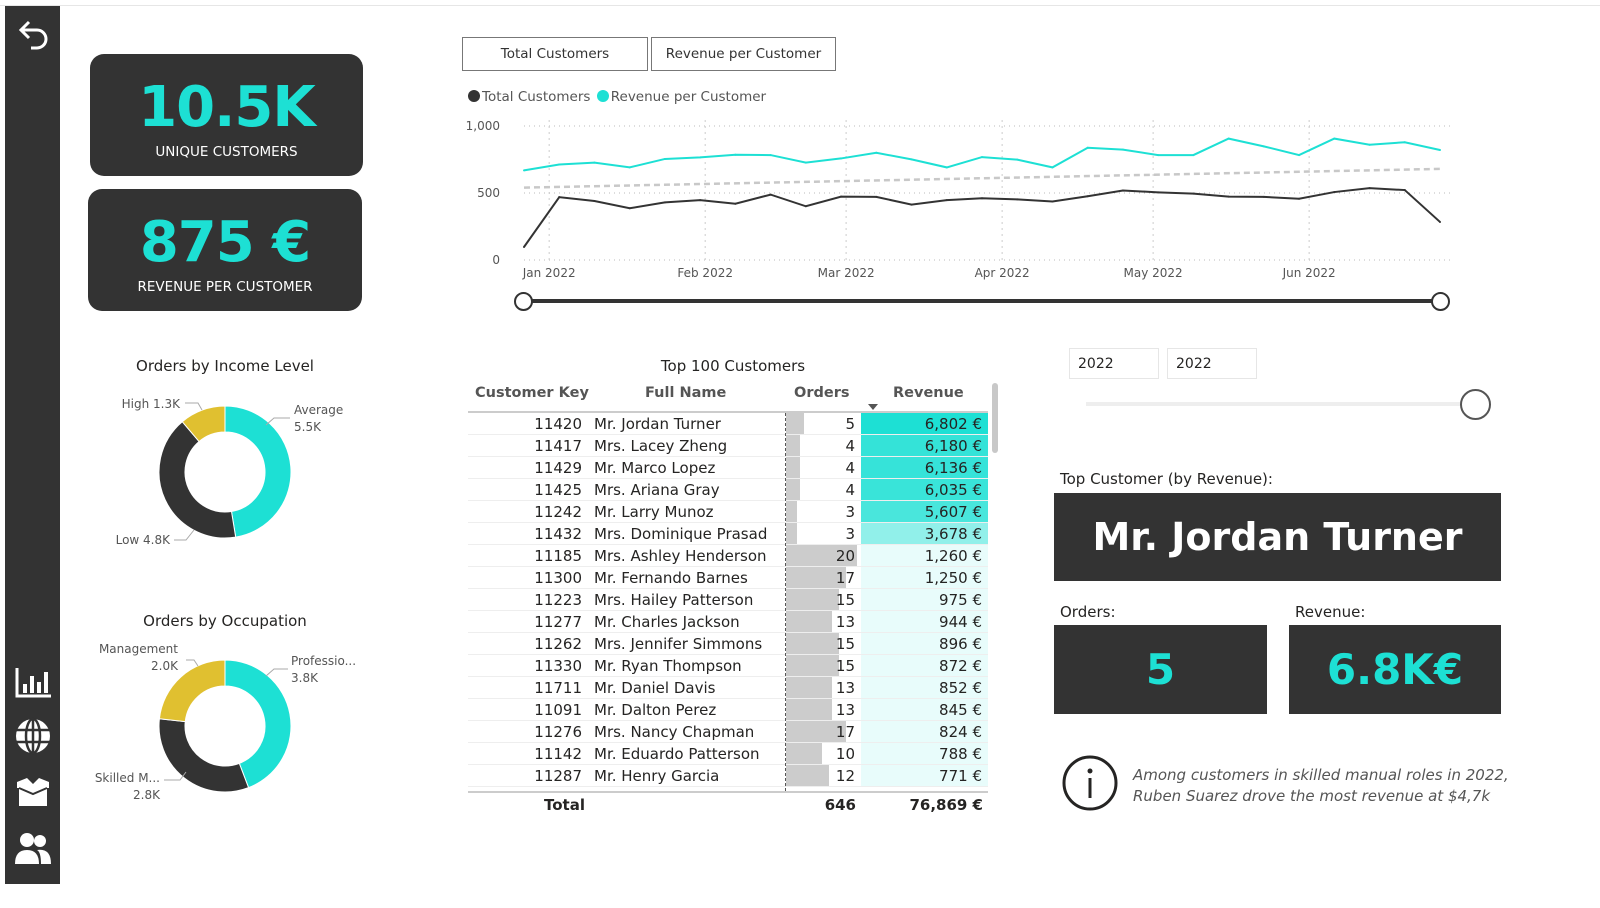 This screenshot has height=908, width=1600. I want to click on slice-label: Low 4.8K, so click(144, 540).